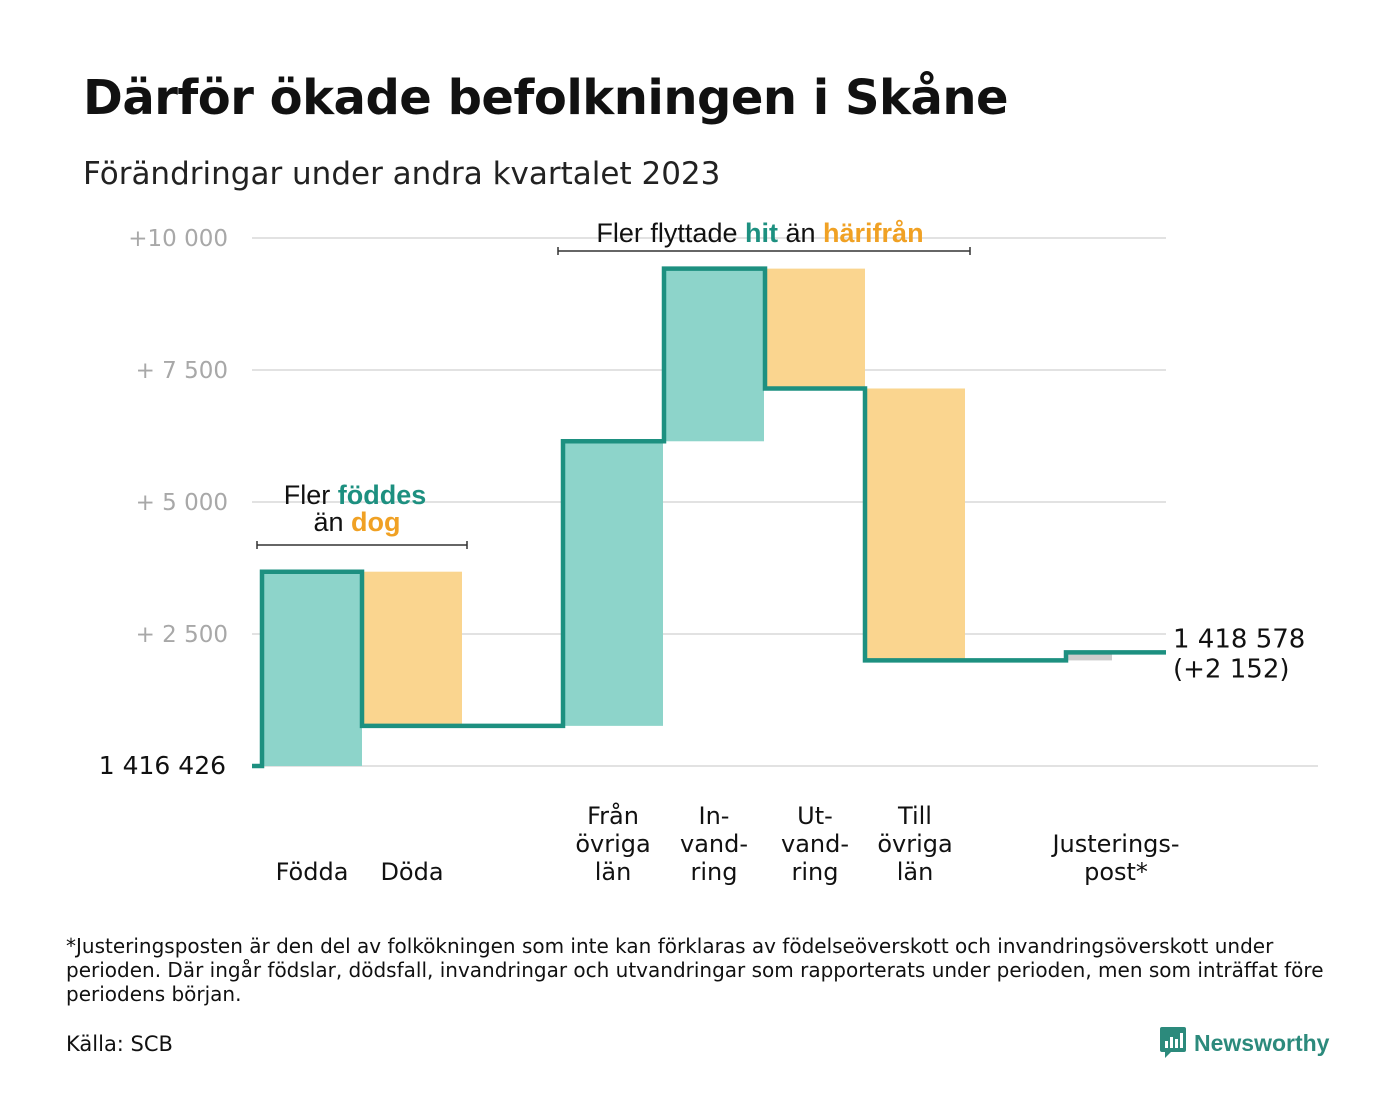  What do you see at coordinates (402, 174) in the screenshot?
I see `chart-subtitle: Förändringar under andra kvartalet 2023` at bounding box center [402, 174].